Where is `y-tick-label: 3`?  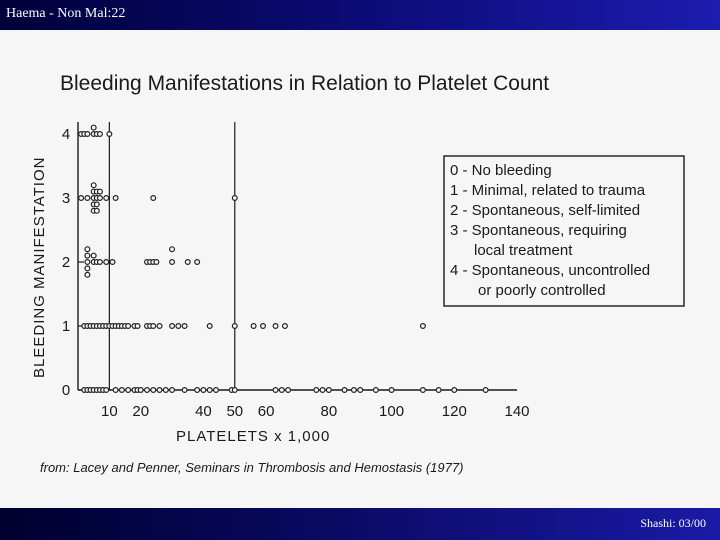 y-tick-label: 3 is located at coordinates (66, 198).